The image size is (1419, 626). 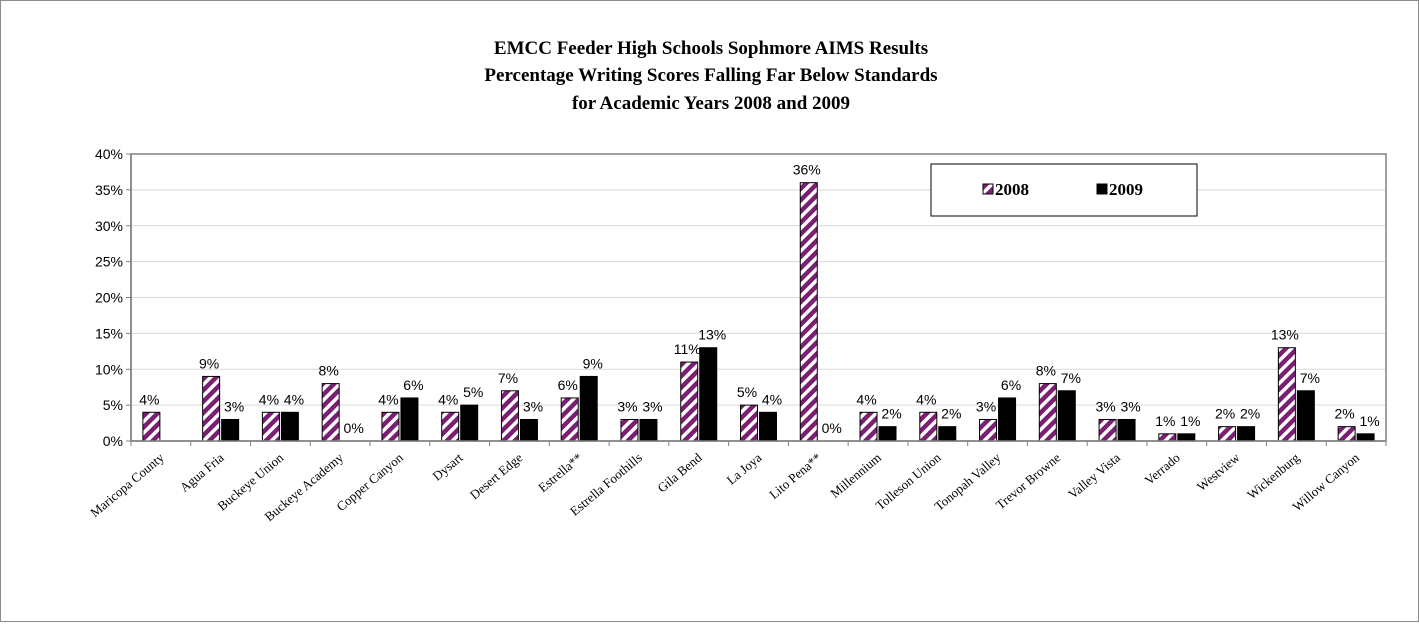 I want to click on category-label: Millennium, so click(x=855, y=475).